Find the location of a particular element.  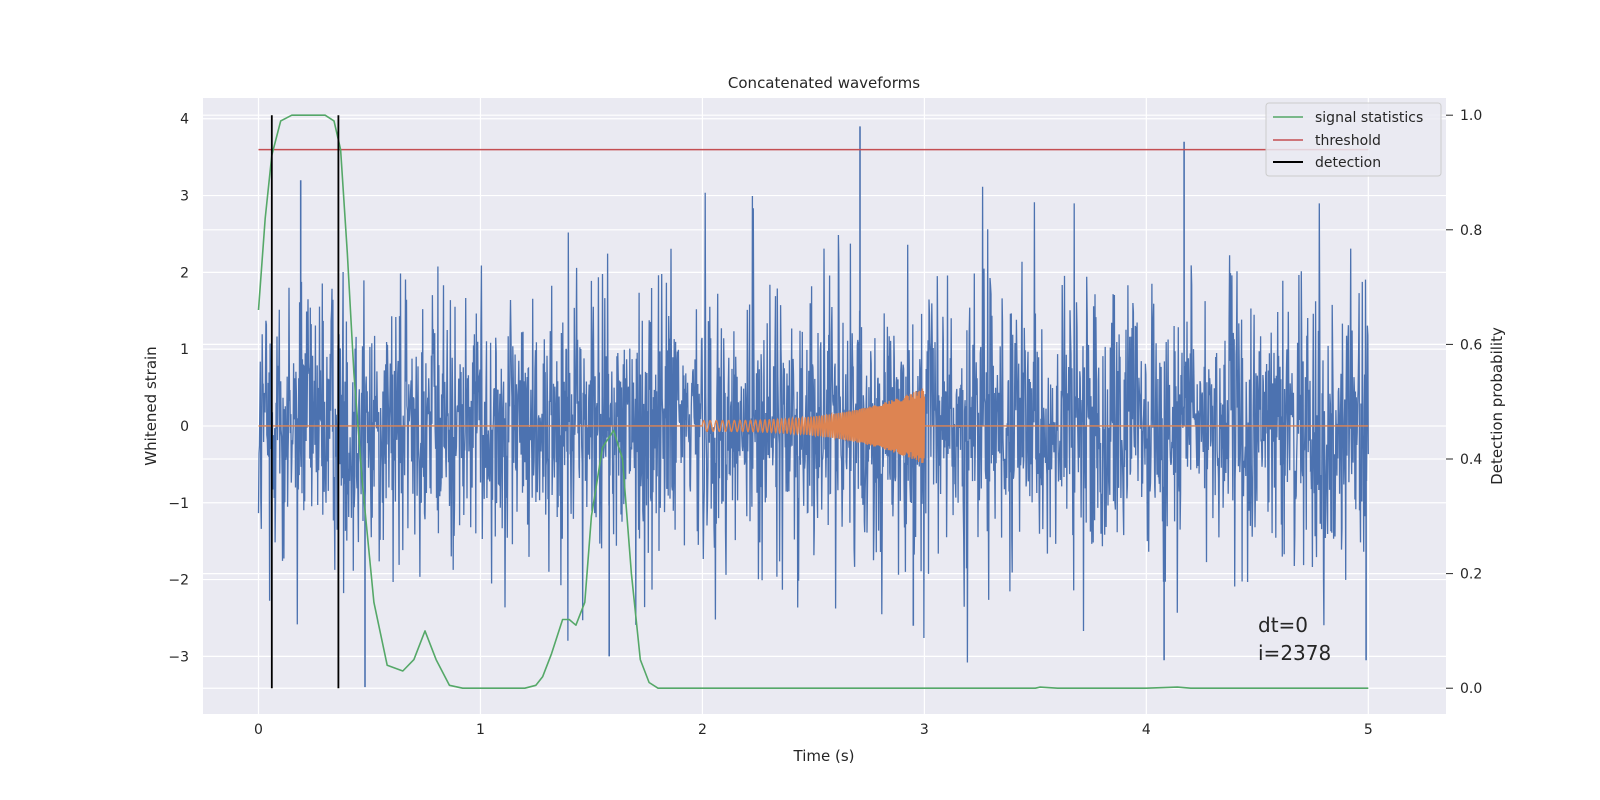

y-tick-label: 1 is located at coordinates (184, 350).